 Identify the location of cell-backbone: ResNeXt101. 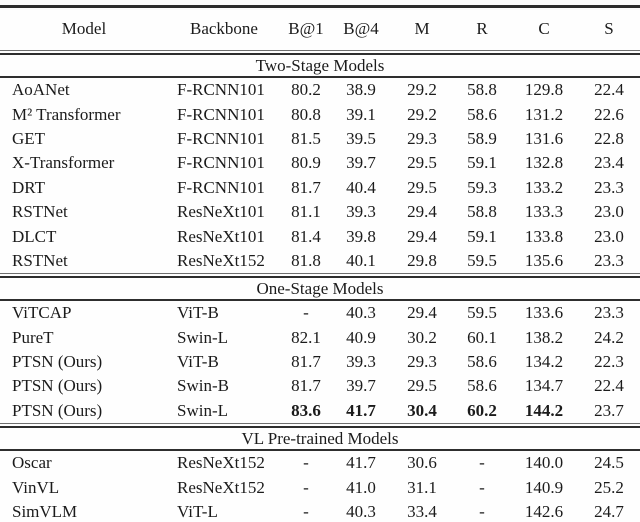
(221, 212).